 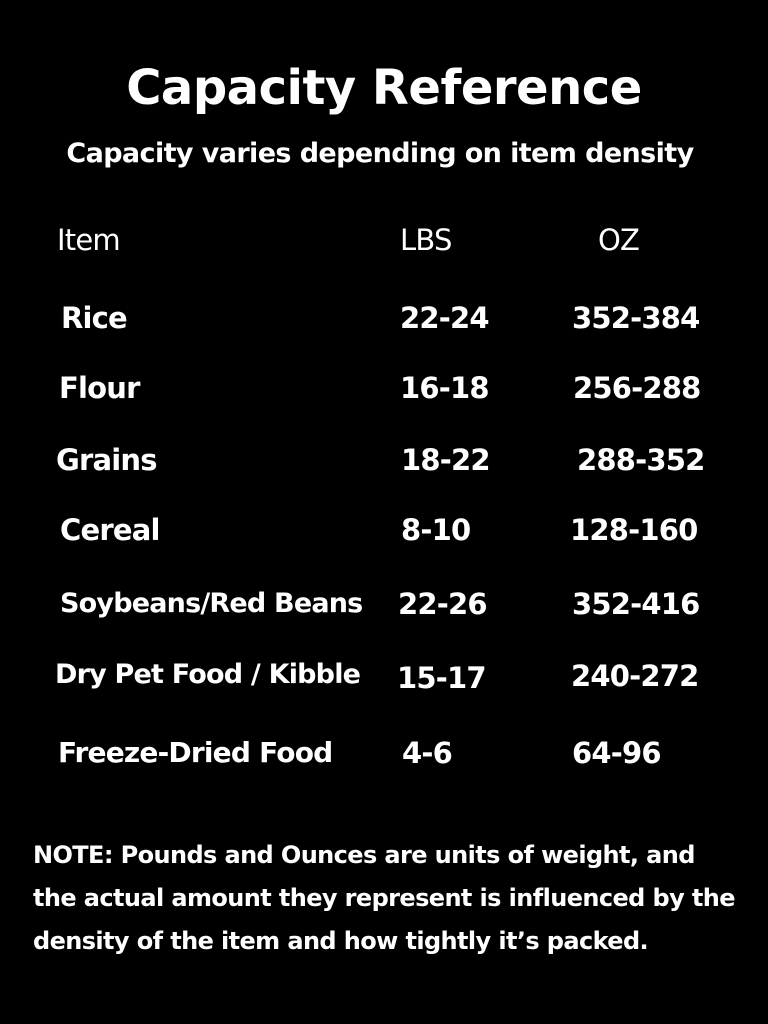 I want to click on column-header-item: Item, so click(x=89, y=240).